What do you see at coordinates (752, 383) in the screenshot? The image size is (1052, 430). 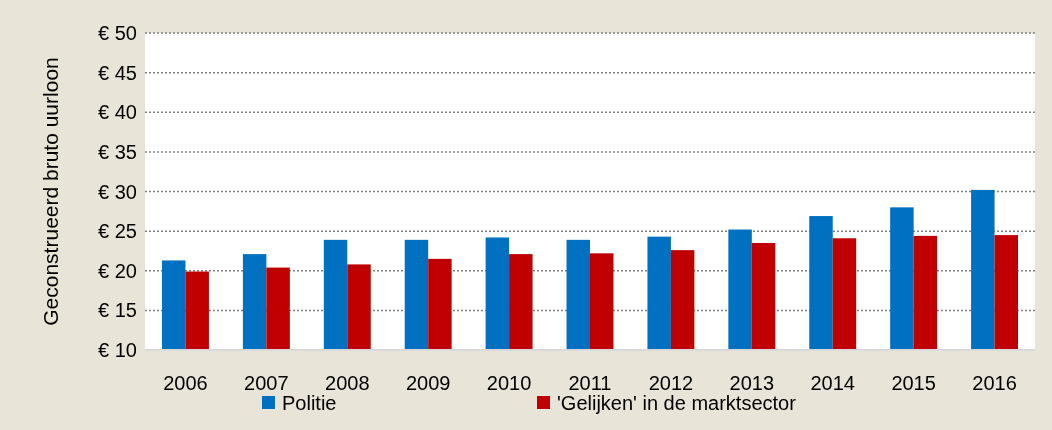 I see `x-tick-label: 2013` at bounding box center [752, 383].